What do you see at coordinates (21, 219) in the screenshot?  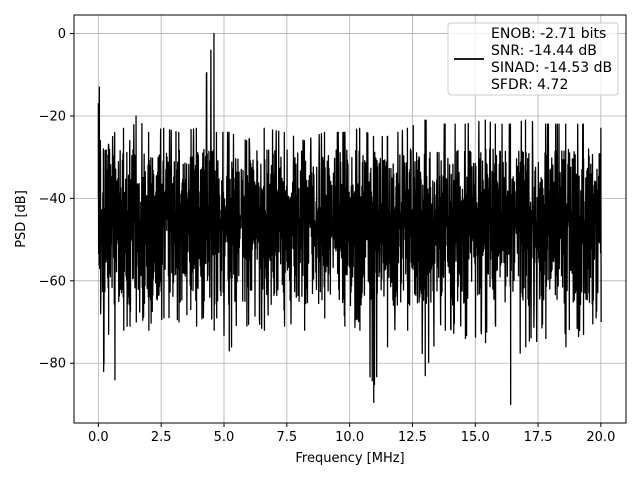 I see `y-axis-label: PSD [dB]` at bounding box center [21, 219].